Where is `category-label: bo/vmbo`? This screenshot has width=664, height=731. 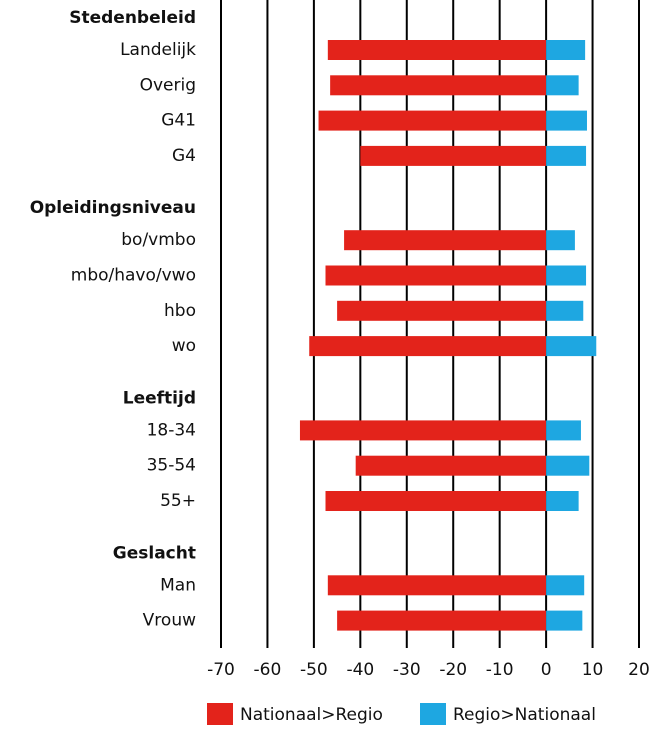
category-label: bo/vmbo is located at coordinates (158, 240).